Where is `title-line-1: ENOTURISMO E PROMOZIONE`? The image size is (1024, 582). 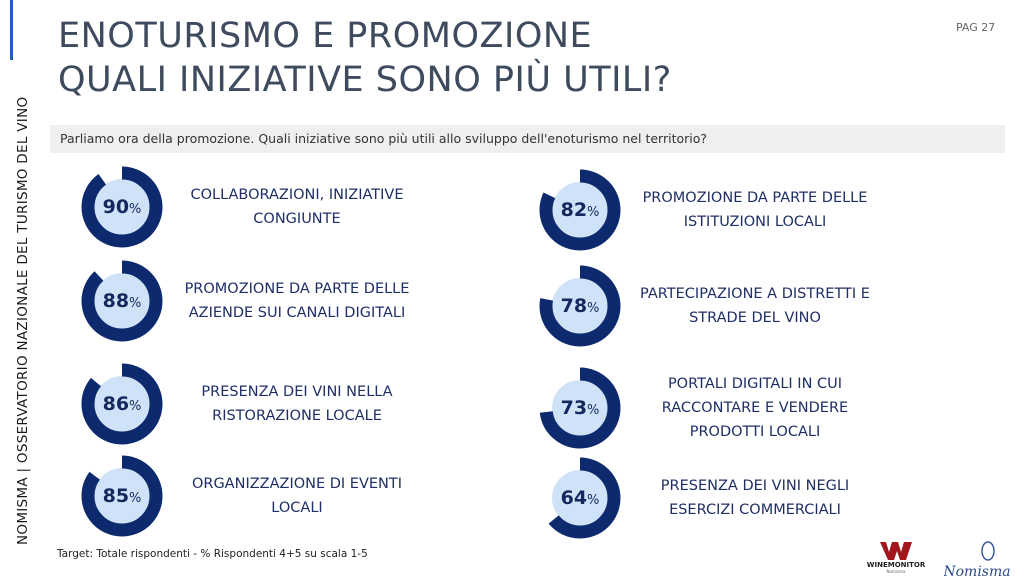 title-line-1: ENOTURISMO E PROMOZIONE is located at coordinates (325, 36).